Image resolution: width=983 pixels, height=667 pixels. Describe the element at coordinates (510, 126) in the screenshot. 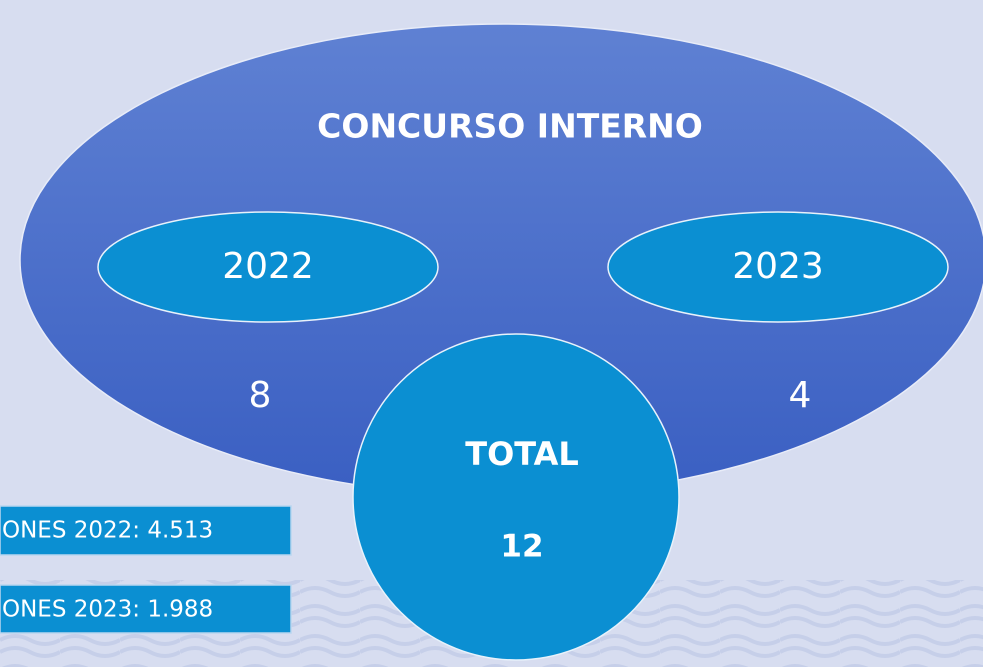

I see `title: CONCURSO INTERNO` at that location.